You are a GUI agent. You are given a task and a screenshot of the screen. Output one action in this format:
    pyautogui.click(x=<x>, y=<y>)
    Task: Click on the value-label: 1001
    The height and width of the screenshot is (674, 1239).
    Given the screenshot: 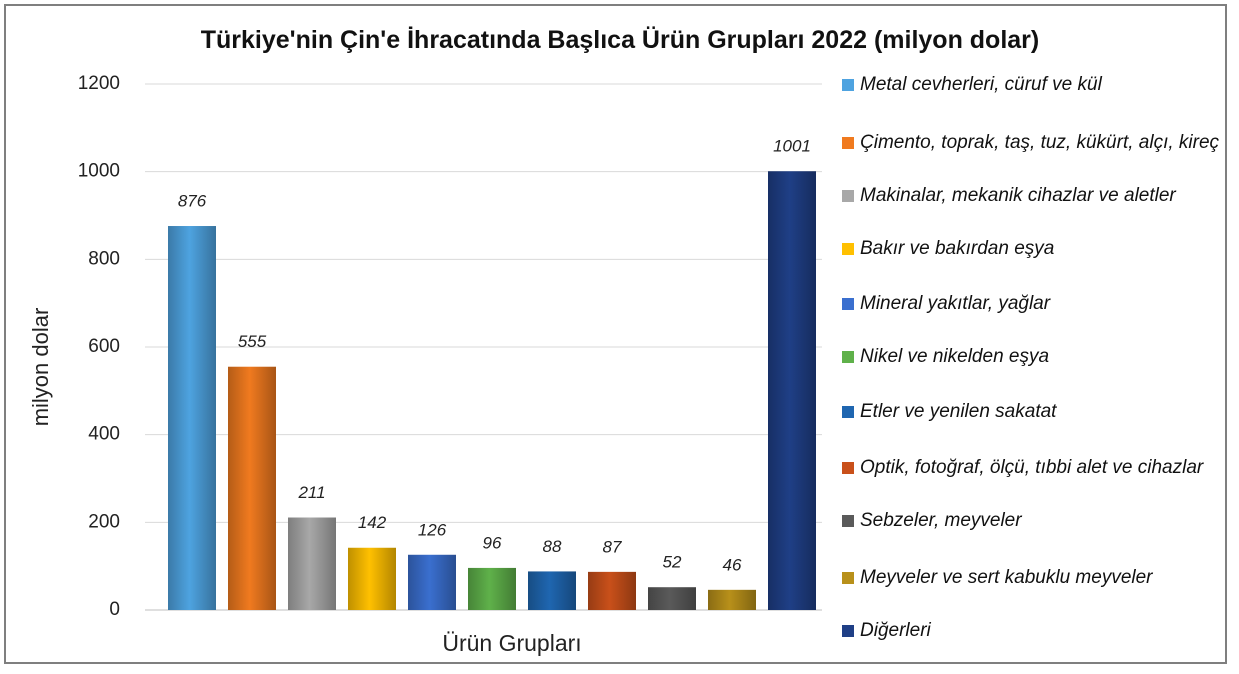 What is the action you would take?
    pyautogui.click(x=792, y=146)
    